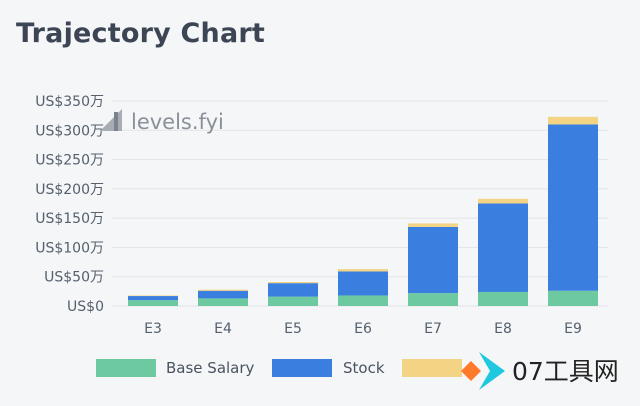 The height and width of the screenshot is (406, 640). I want to click on y-tick-label: US$200万, so click(69, 190).